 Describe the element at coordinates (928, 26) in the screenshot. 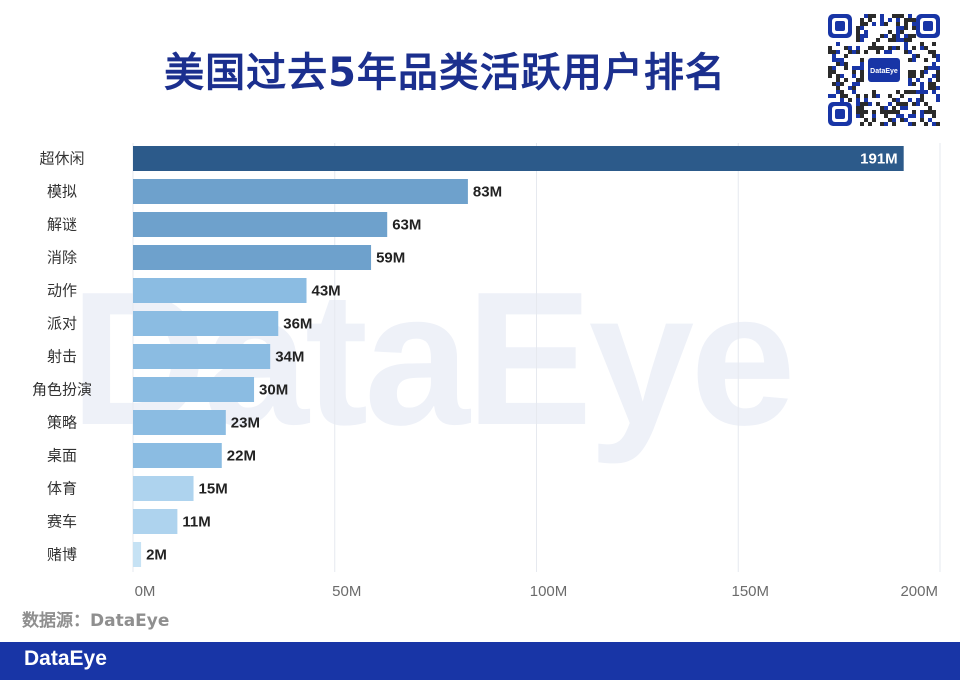

I see `qr-finder-top-right` at that location.